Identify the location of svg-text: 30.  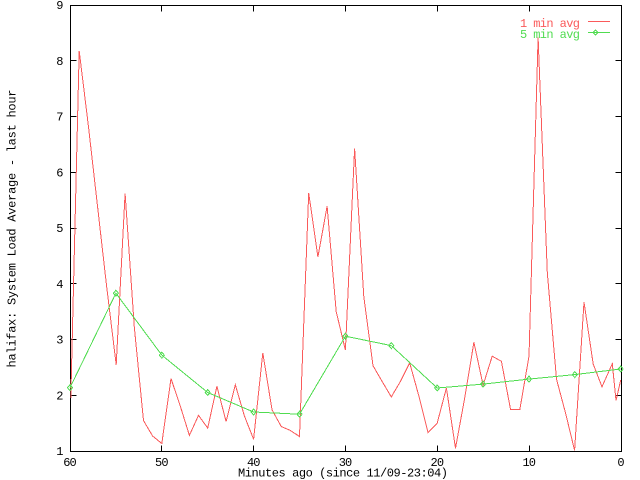
(346, 463).